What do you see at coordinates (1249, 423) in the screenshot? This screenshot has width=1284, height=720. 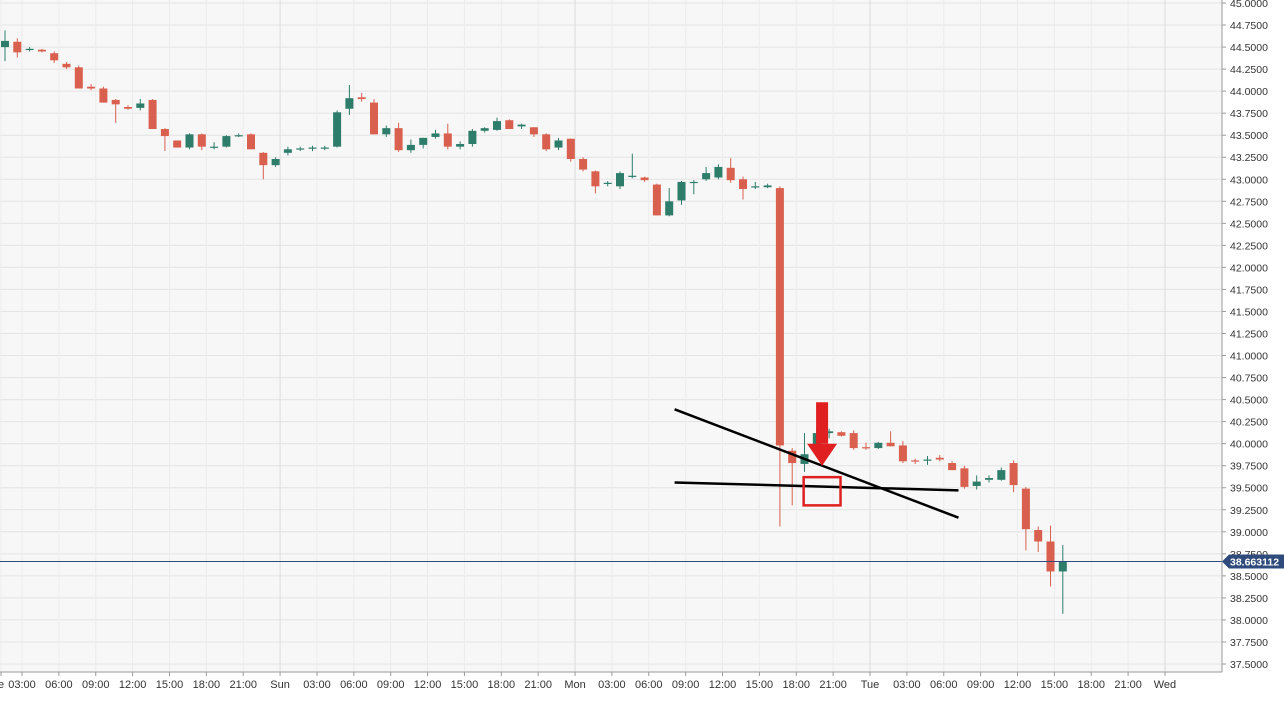 I see `y-tick-label: 40.2500` at bounding box center [1249, 423].